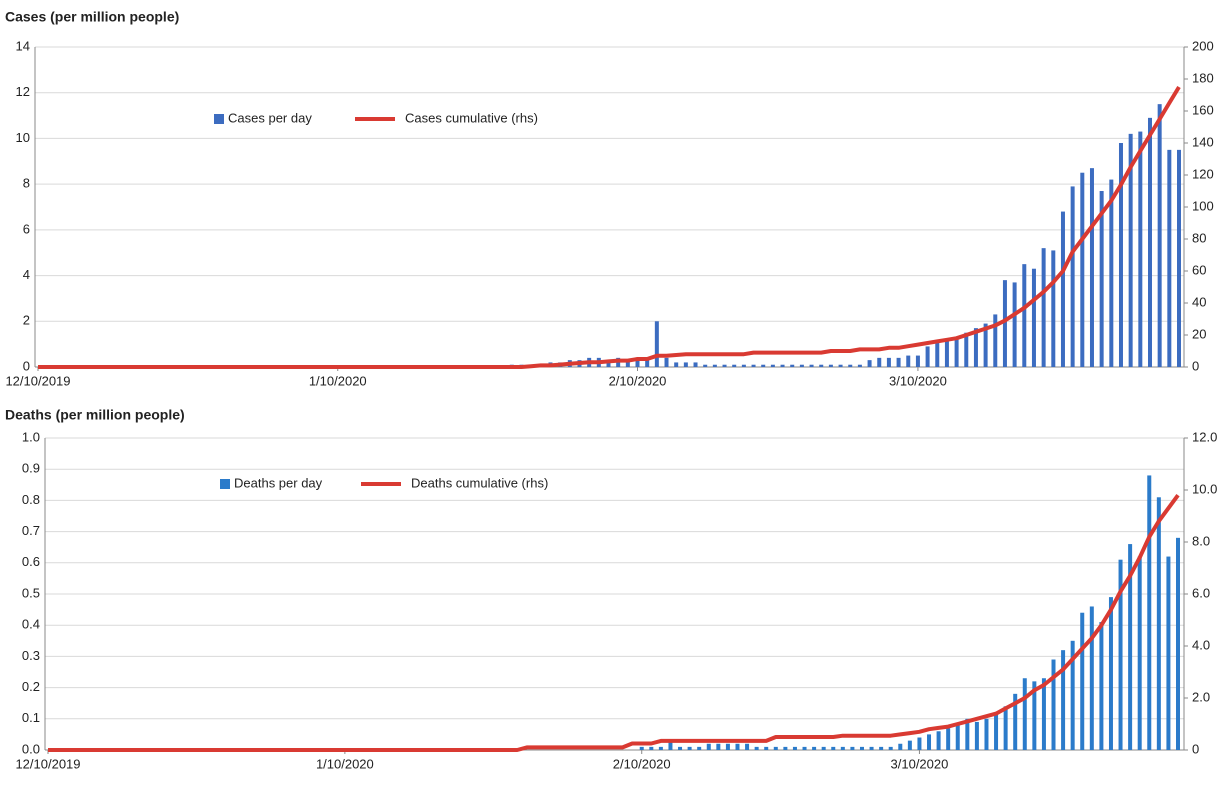  Describe the element at coordinates (338, 380) in the screenshot. I see `x-tick-label: 1/10/2020` at that location.